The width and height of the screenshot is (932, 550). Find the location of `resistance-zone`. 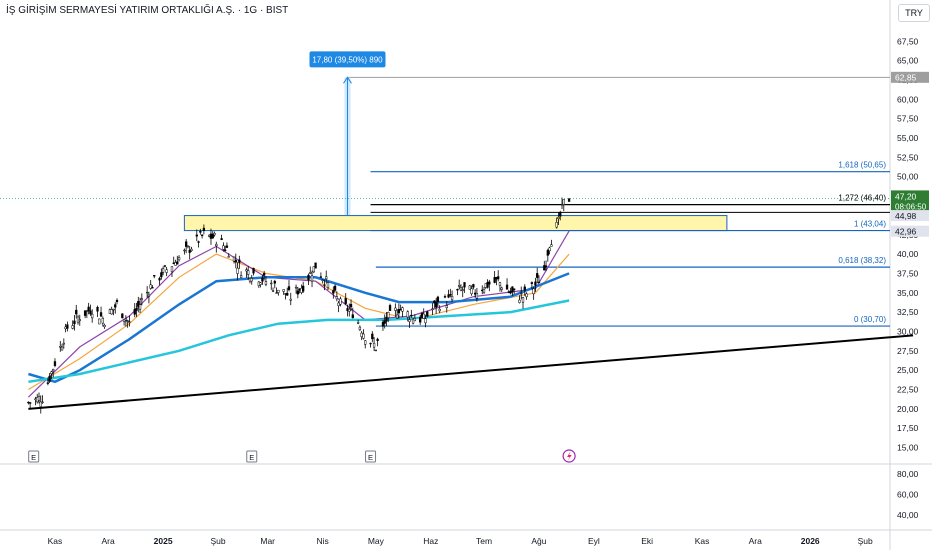

resistance-zone is located at coordinates (455, 223).